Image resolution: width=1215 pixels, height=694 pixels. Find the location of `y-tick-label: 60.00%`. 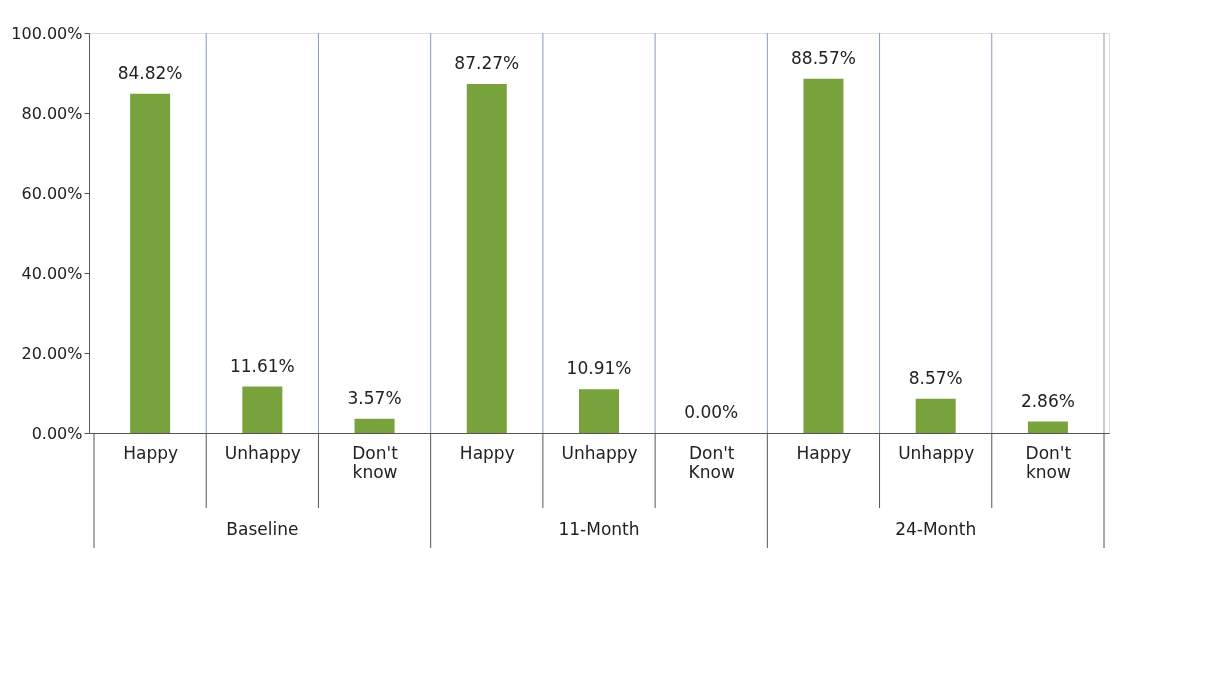

y-tick-label: 60.00% is located at coordinates (52, 193).